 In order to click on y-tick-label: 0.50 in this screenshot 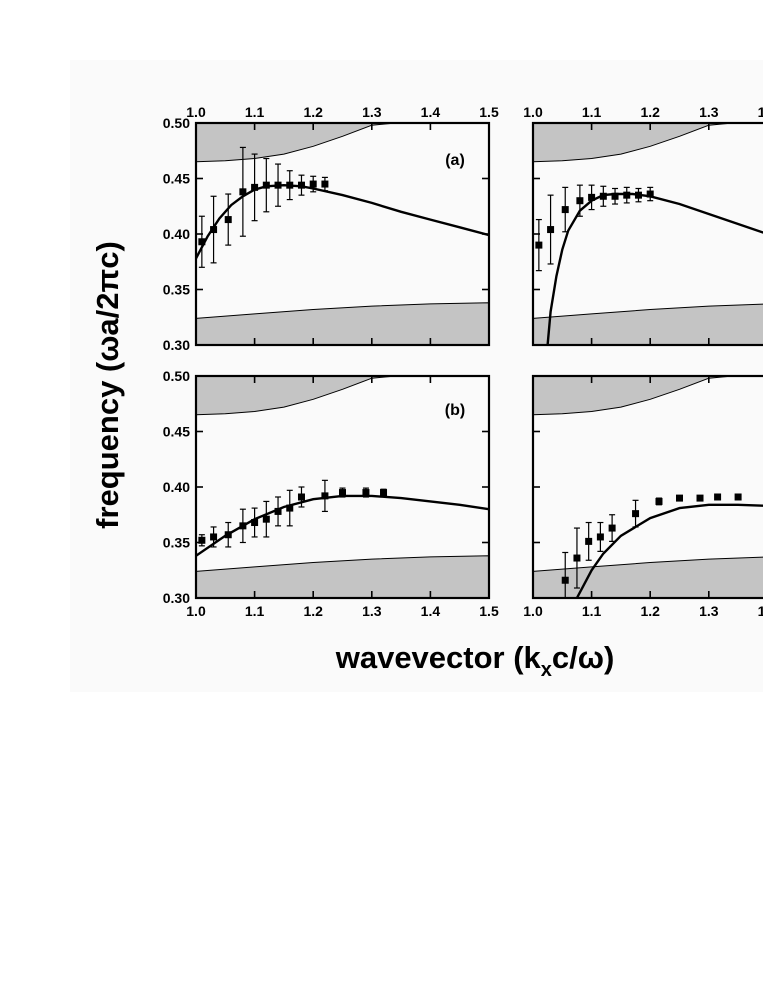, I will do `click(176, 123)`.